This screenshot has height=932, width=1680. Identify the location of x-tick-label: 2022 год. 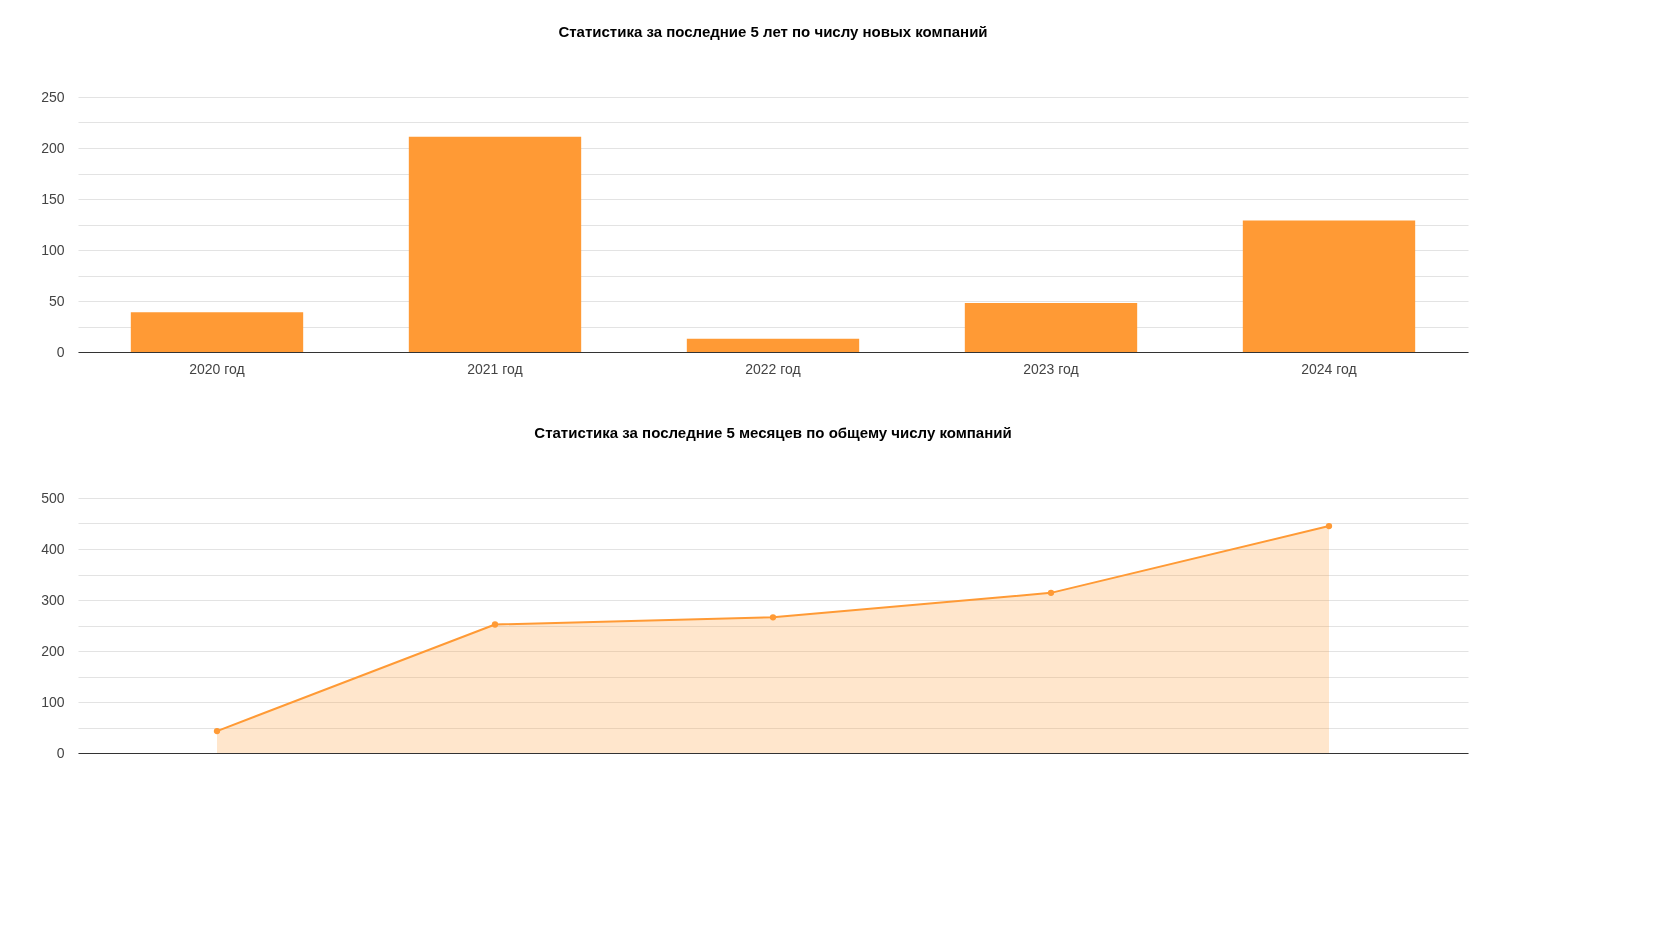
(773, 368).